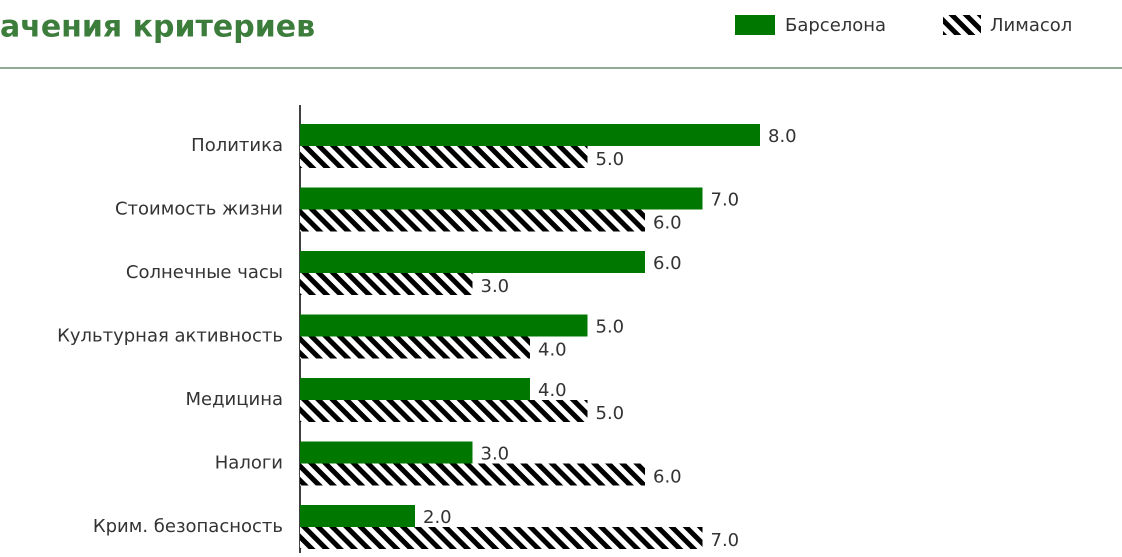 This screenshot has width=1122, height=557. Describe the element at coordinates (204, 272) in the screenshot. I see `y-tick-label: Солнечные часы` at that location.